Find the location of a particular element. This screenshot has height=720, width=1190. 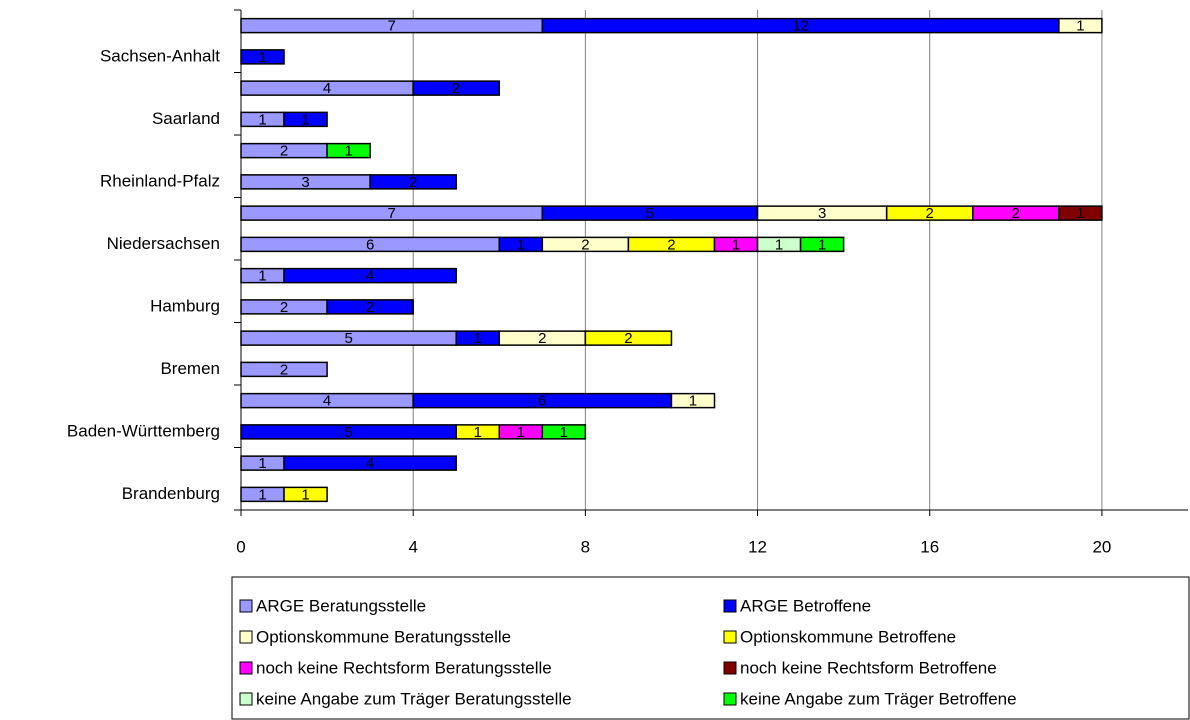

x-tick-label: 12 is located at coordinates (757, 546).